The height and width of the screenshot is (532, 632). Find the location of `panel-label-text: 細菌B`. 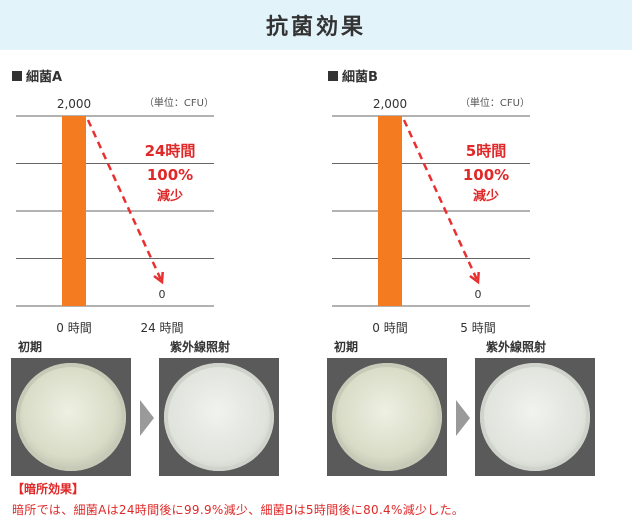

panel-label-text: 細菌B is located at coordinates (360, 77).